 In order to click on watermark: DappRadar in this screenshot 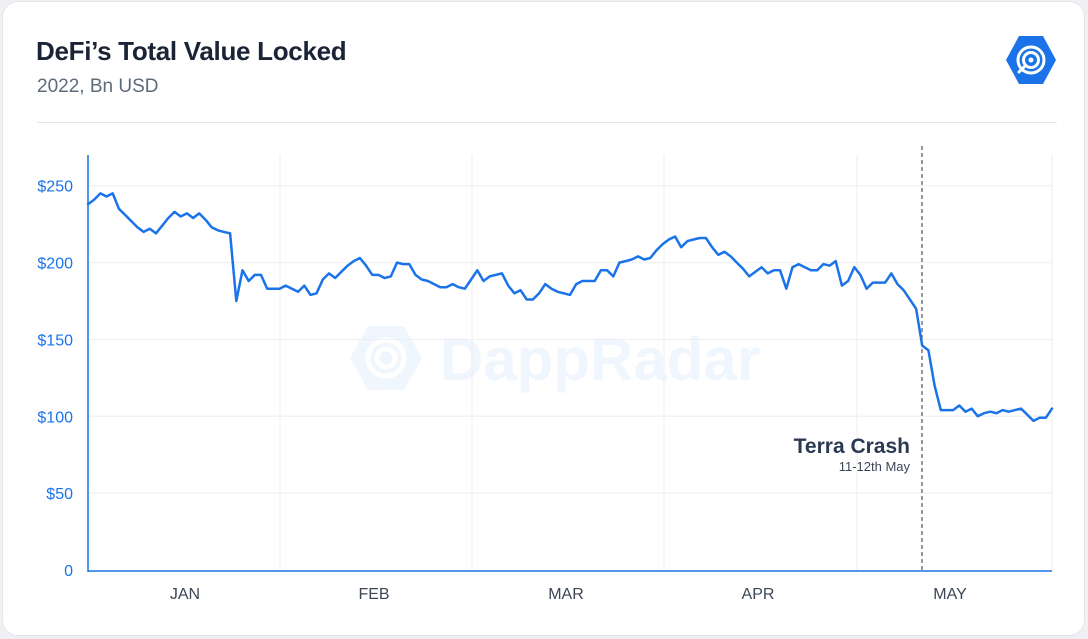, I will do `click(555, 359)`.